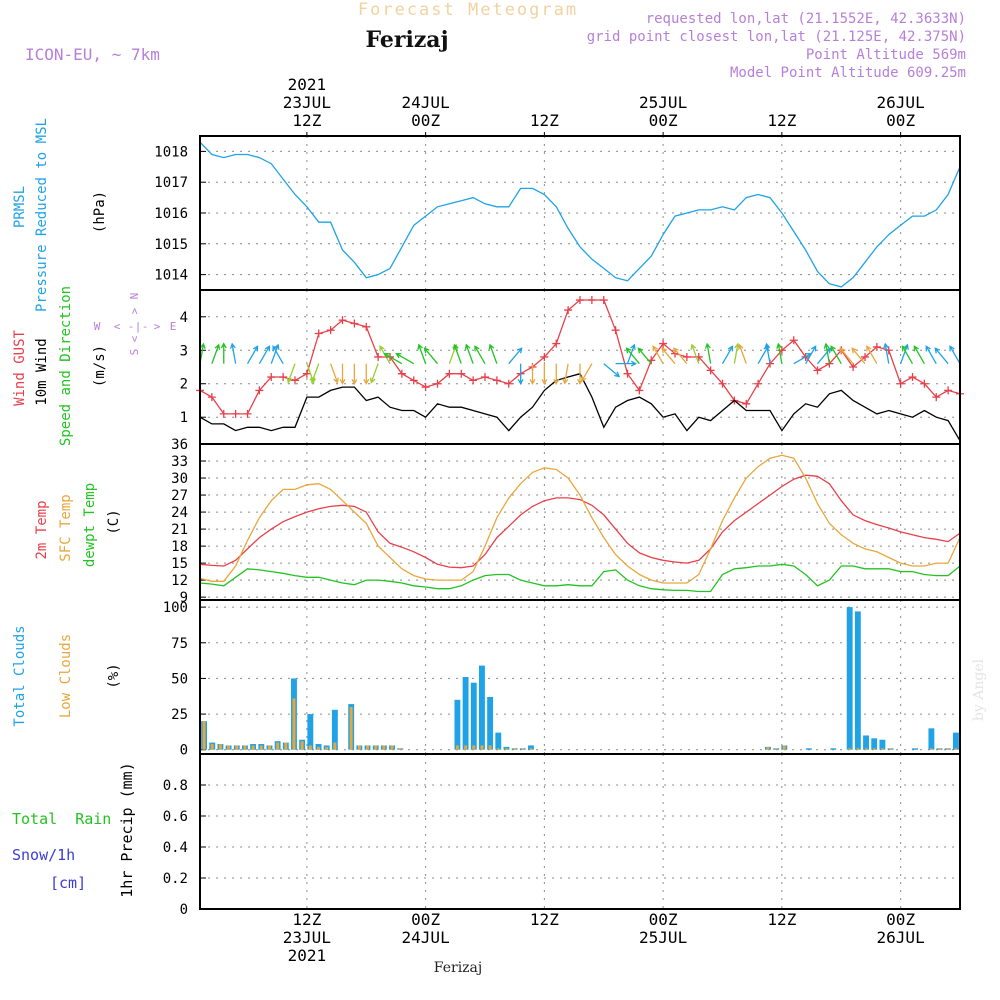 The image size is (1000, 1000). Describe the element at coordinates (97, 326) in the screenshot. I see `compass-west-label: W` at that location.